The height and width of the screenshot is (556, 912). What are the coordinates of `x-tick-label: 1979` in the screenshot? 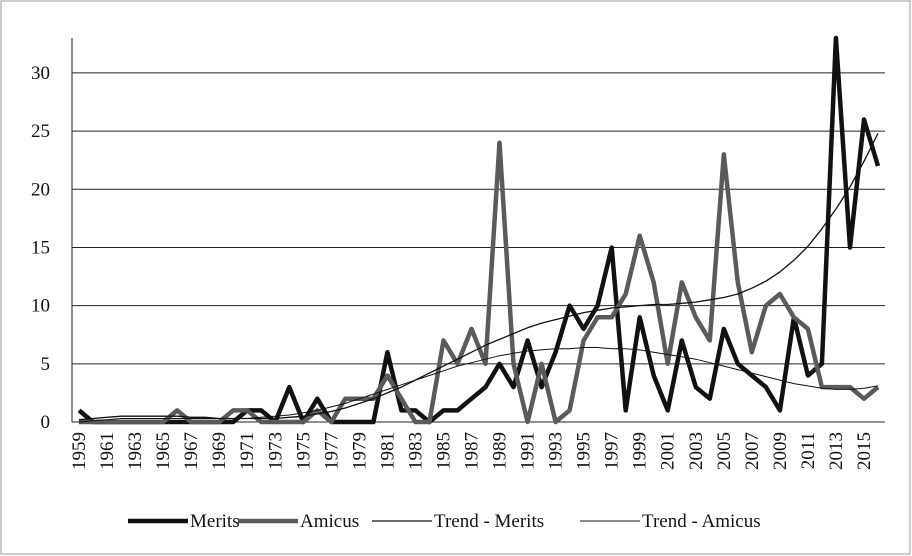 It's located at (359, 451).